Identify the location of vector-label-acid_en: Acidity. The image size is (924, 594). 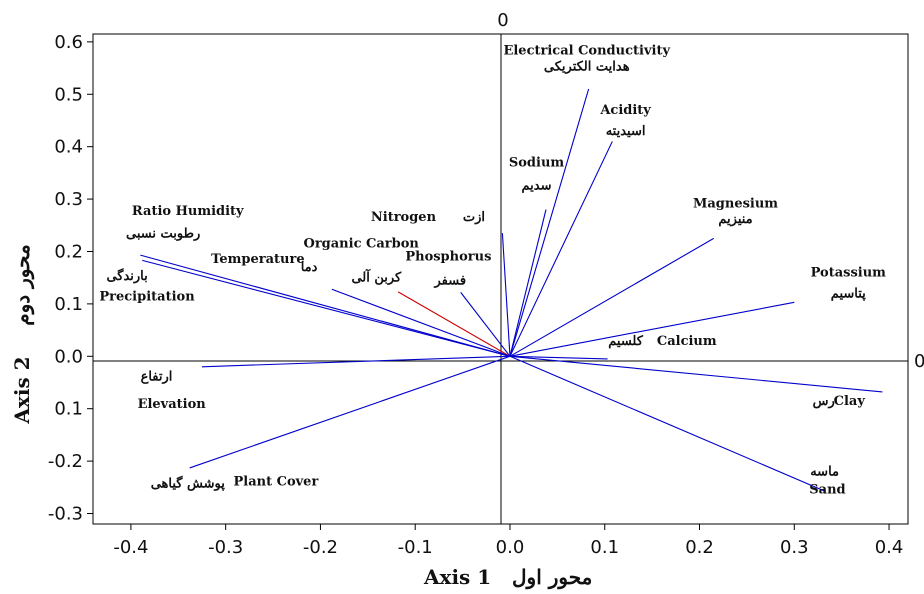
(625, 110).